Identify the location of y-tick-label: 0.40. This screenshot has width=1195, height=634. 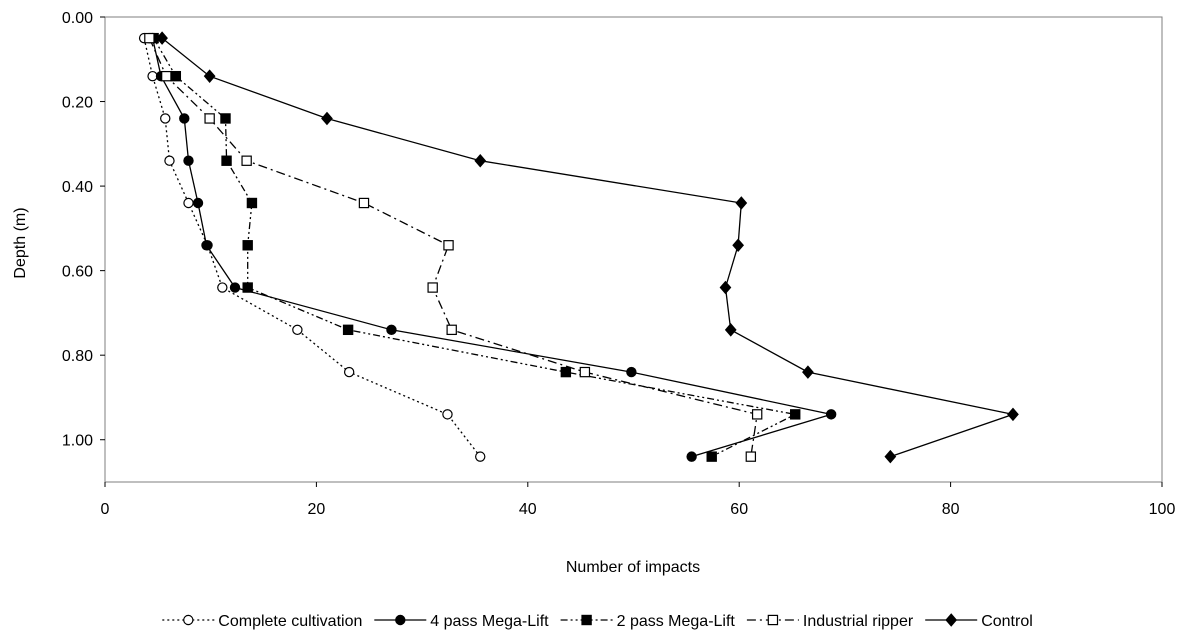
(77, 187).